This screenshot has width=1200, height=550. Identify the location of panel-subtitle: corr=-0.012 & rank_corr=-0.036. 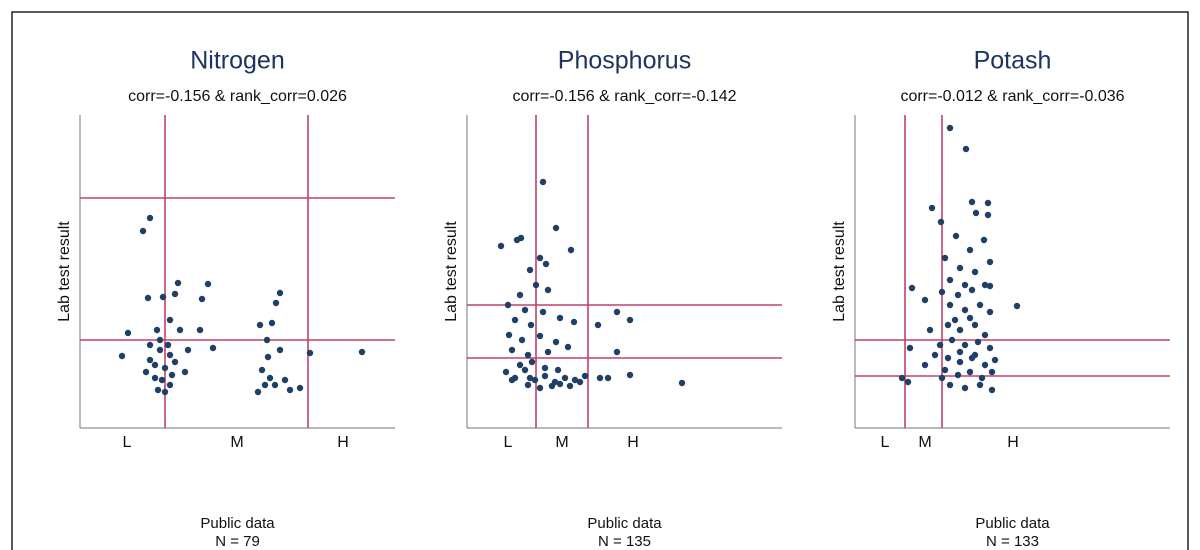
(1012, 96).